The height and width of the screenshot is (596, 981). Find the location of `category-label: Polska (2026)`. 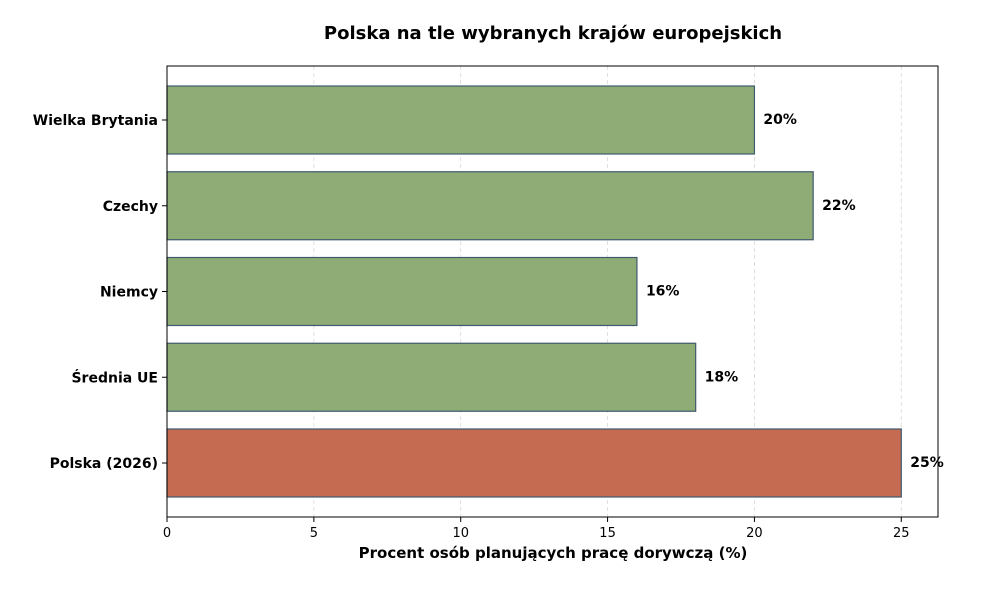

category-label: Polska (2026) is located at coordinates (104, 464).